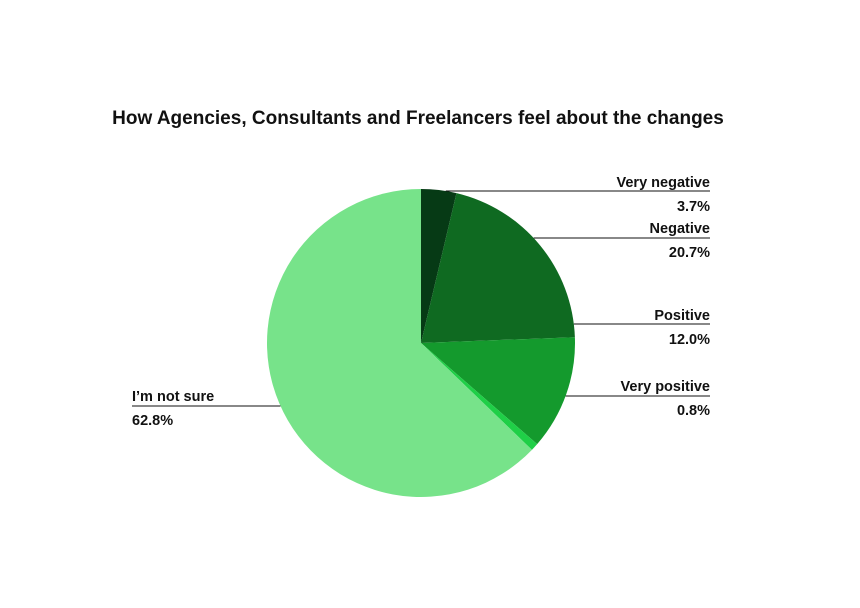 The width and height of the screenshot is (860, 608). What do you see at coordinates (693, 411) in the screenshot?
I see `slice-value-very-positive: 0.8%` at bounding box center [693, 411].